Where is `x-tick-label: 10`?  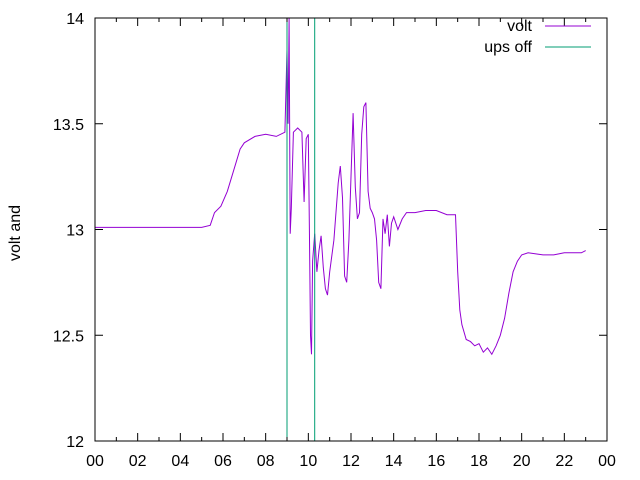
x-tick-label: 10 is located at coordinates (308, 461).